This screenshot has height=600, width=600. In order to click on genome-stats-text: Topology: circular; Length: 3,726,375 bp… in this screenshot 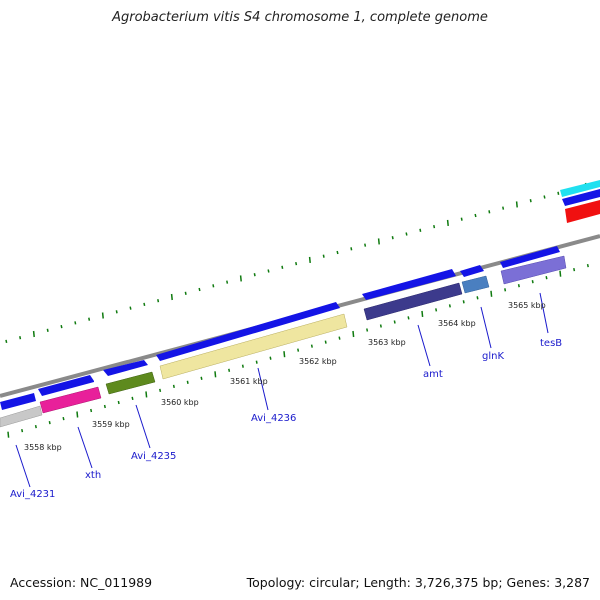, I will do `click(418, 582)`.